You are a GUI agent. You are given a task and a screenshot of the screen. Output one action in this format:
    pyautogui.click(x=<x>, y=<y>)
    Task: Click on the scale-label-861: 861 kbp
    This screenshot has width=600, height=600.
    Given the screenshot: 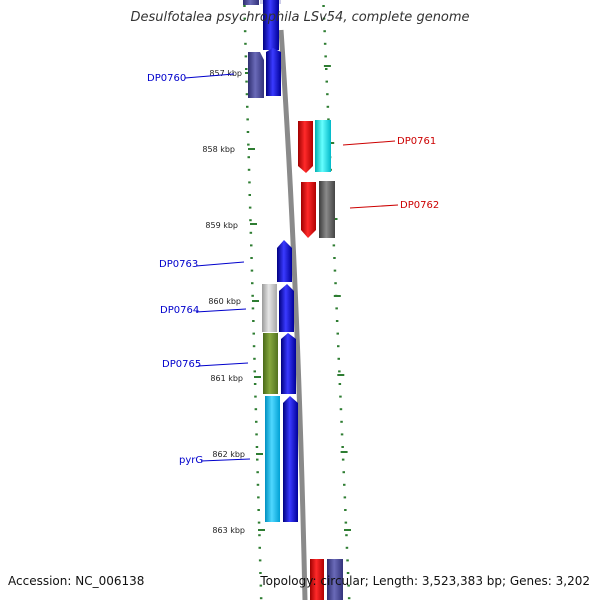 What is the action you would take?
    pyautogui.click(x=226, y=378)
    